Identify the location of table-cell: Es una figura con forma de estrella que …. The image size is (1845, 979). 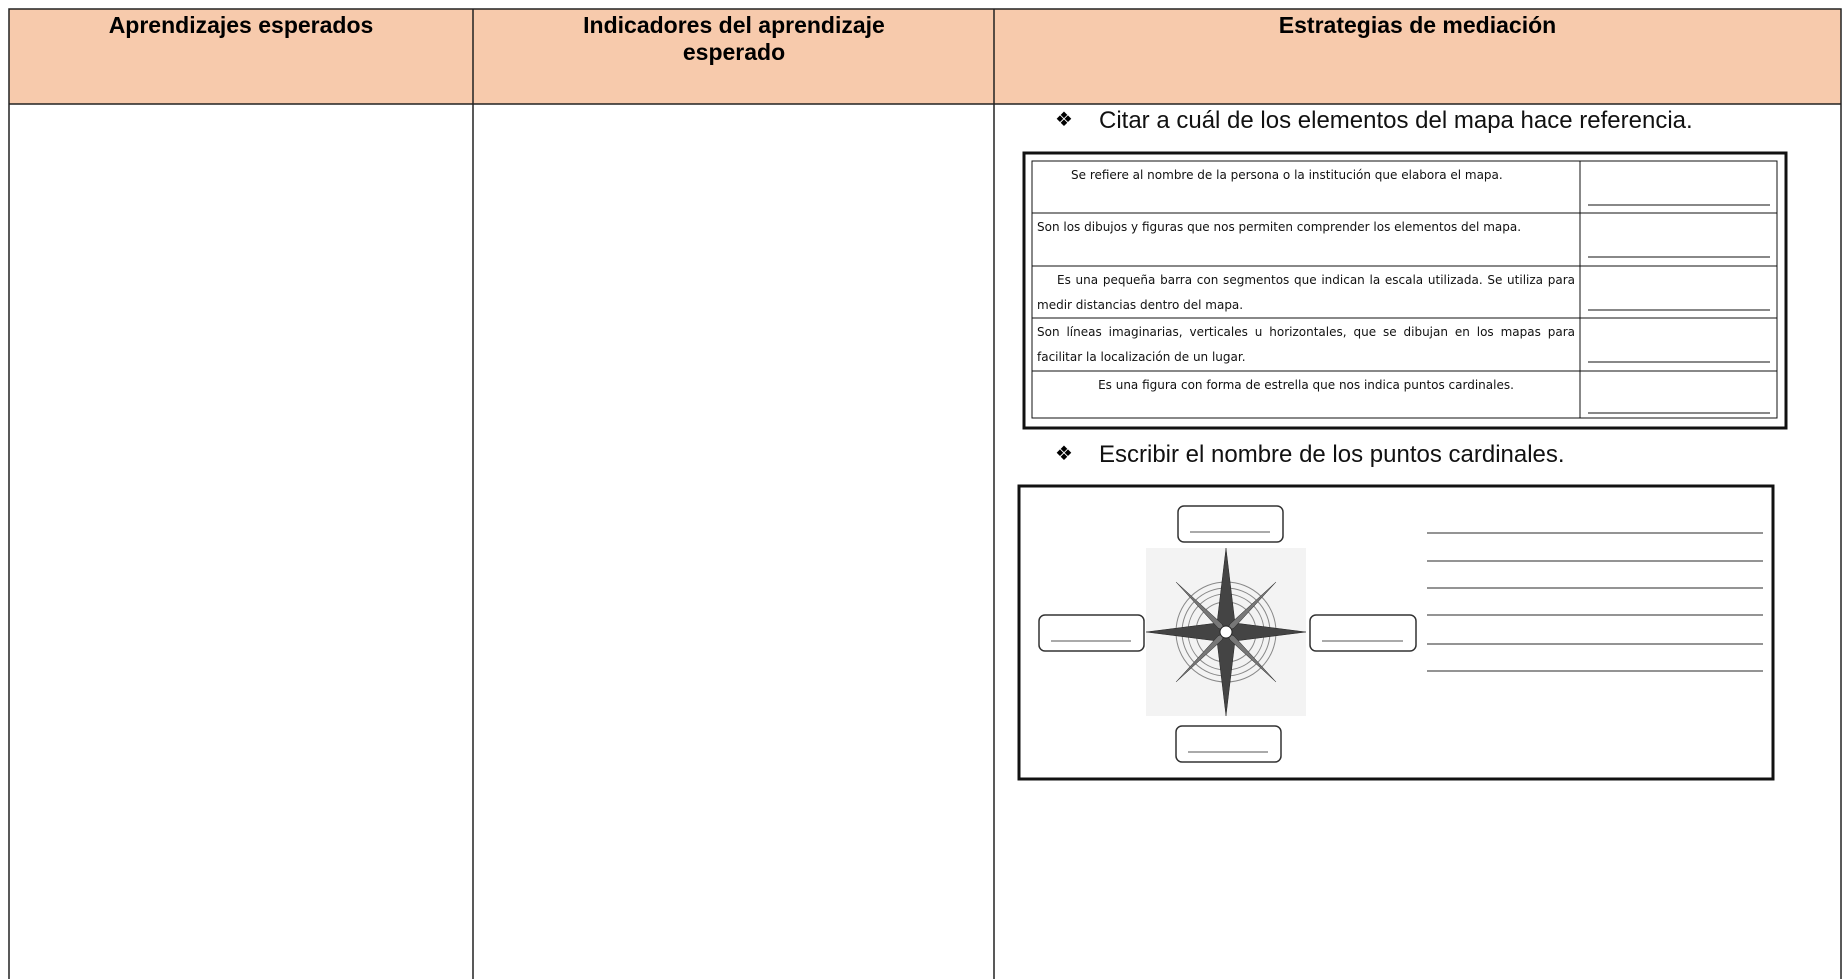
(1306, 385).